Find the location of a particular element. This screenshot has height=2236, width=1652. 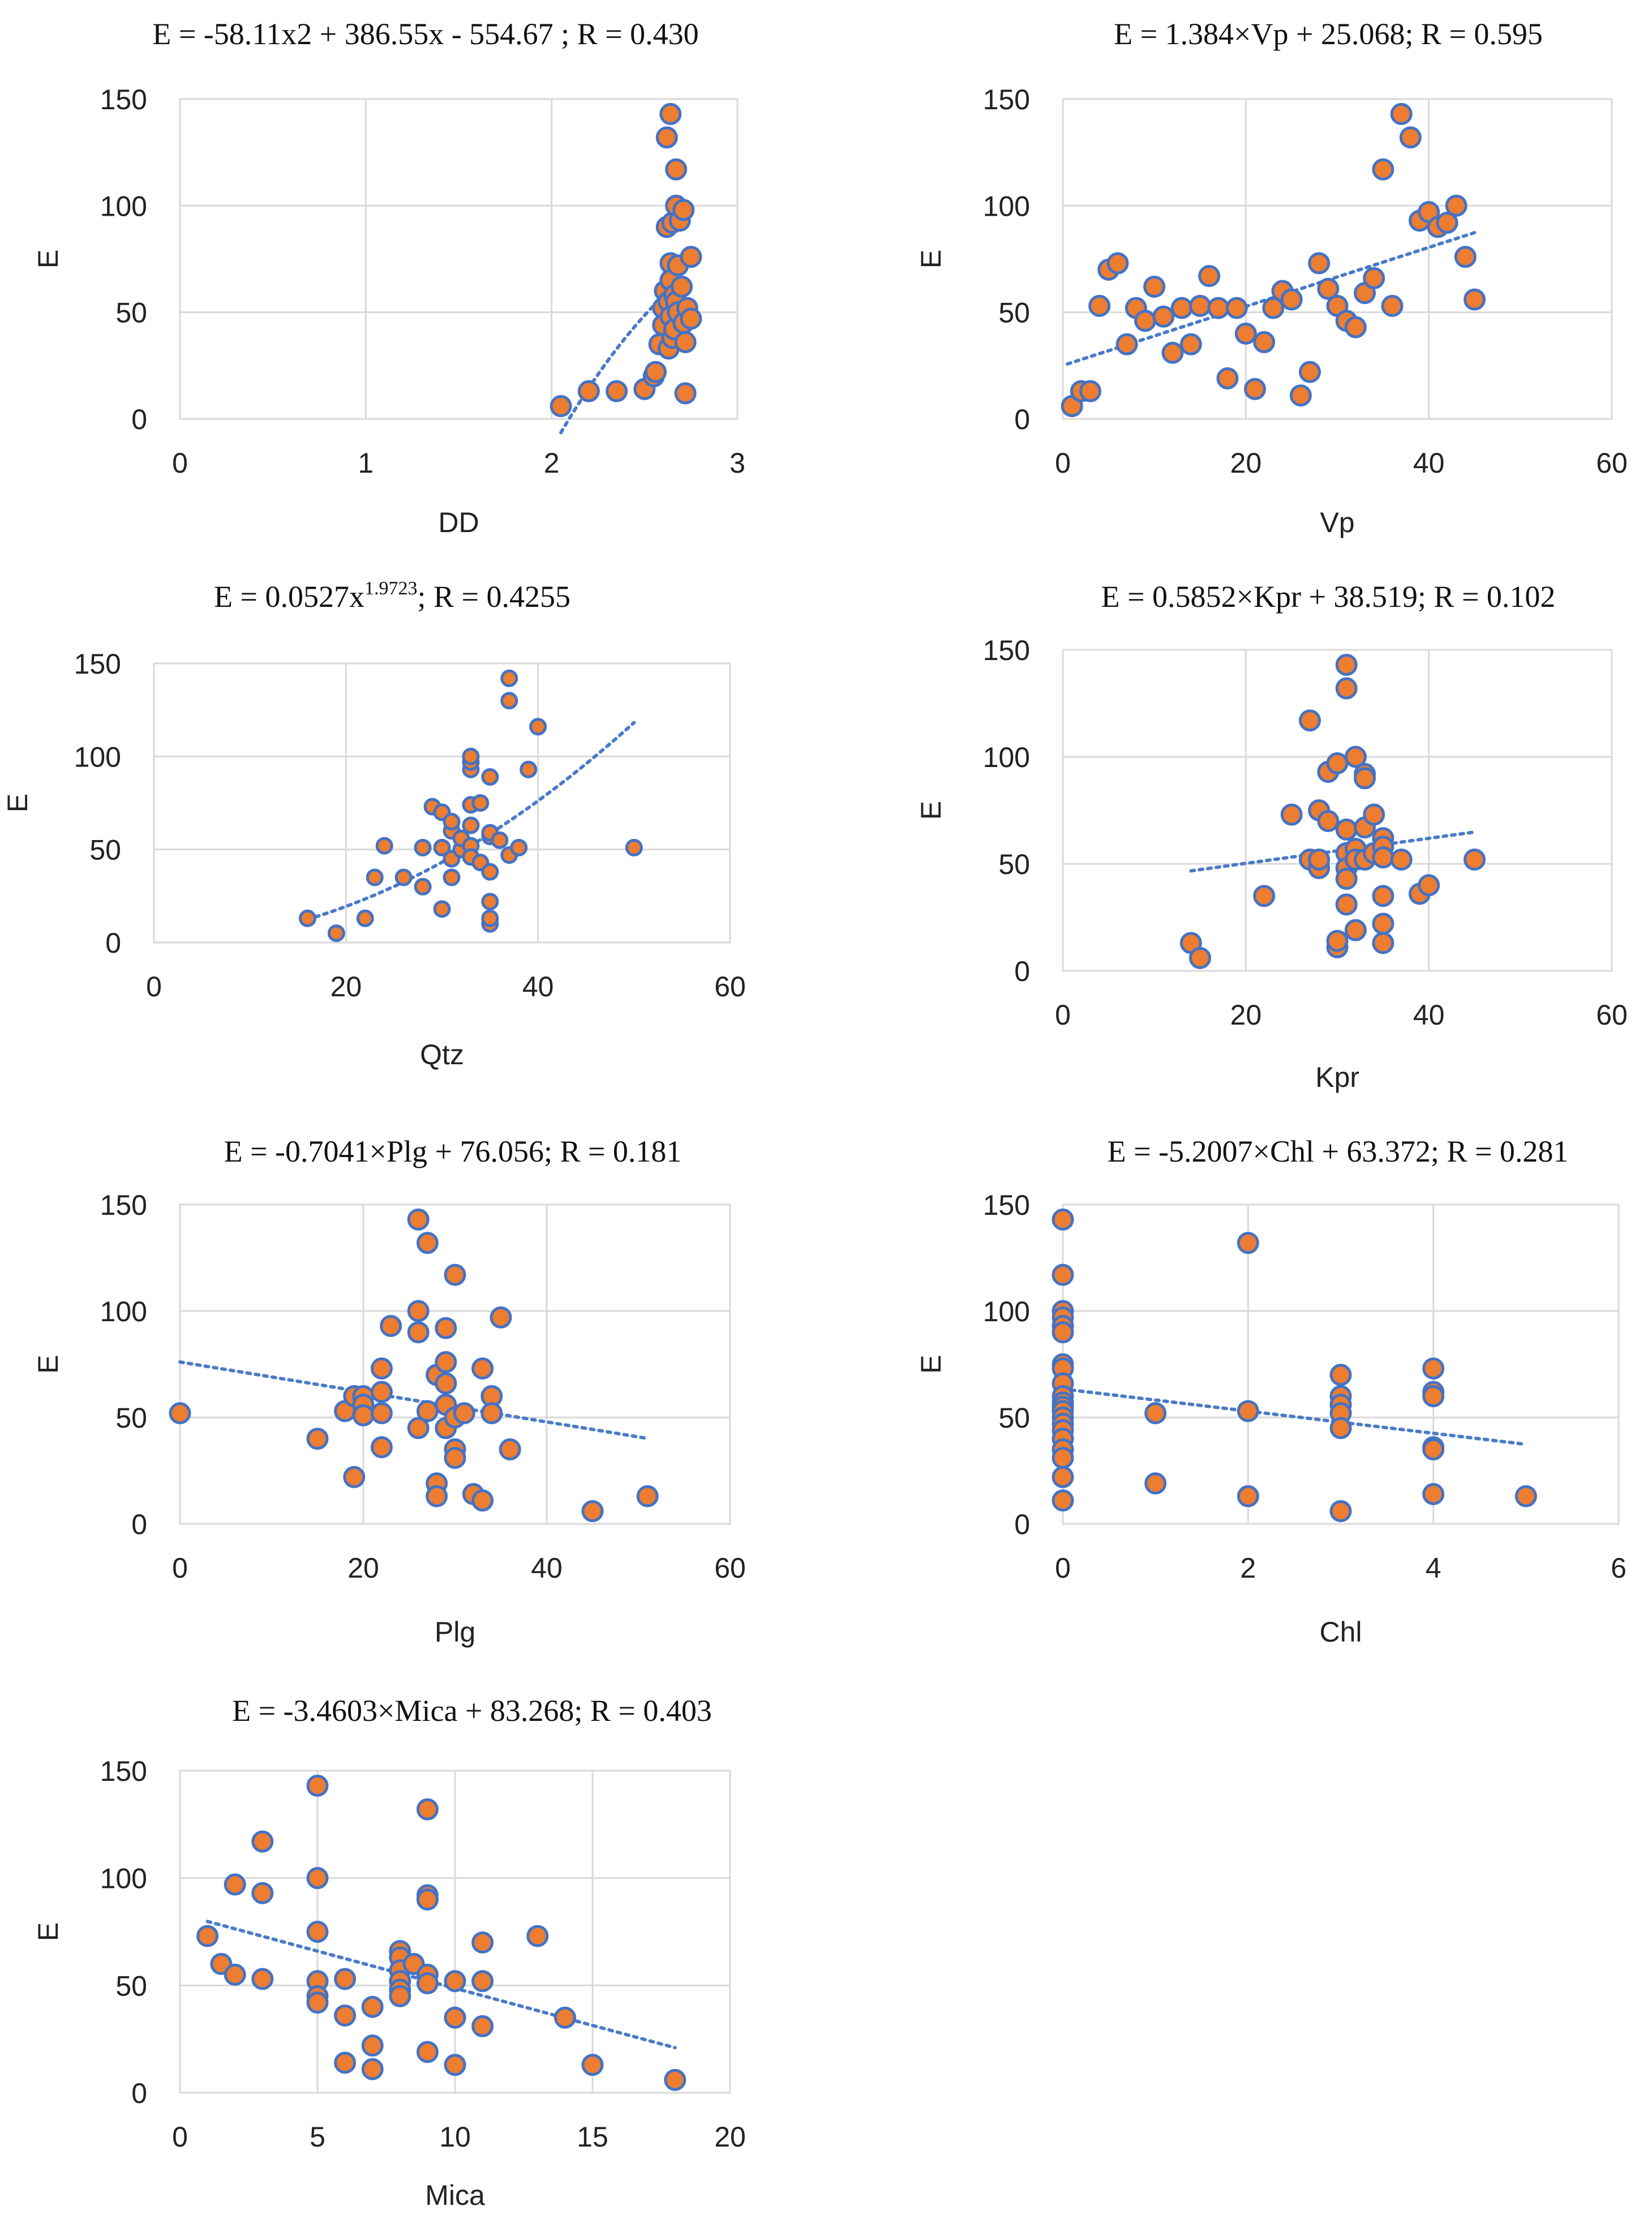

trendline is located at coordinates (1333, 852).